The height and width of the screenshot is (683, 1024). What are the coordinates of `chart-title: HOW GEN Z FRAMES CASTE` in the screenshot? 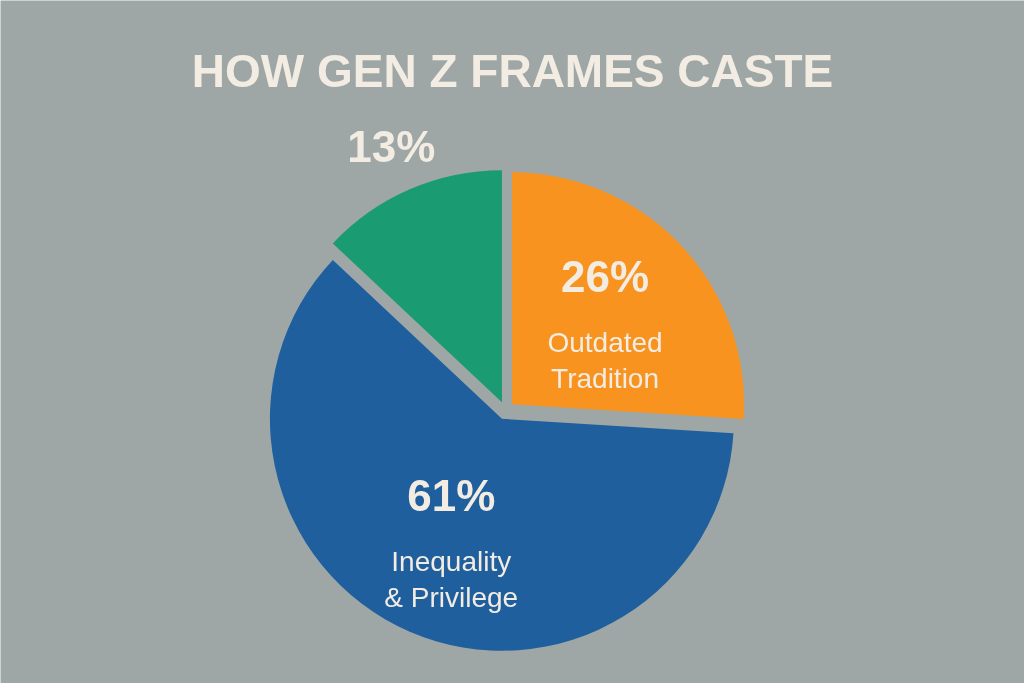 It's located at (512, 70).